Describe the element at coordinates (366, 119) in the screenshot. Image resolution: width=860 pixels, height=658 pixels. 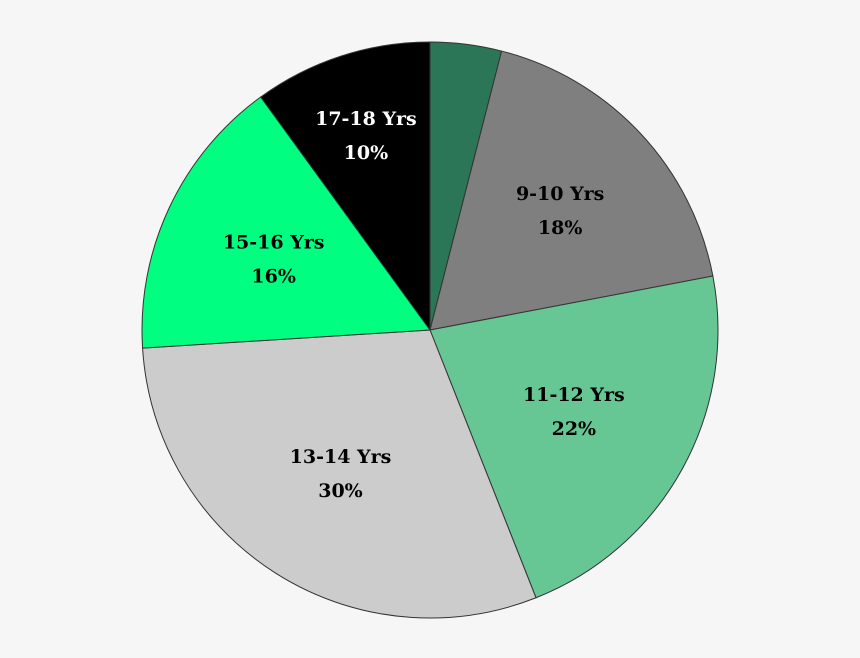
I see `slice-label: 17-18 Yrs` at that location.